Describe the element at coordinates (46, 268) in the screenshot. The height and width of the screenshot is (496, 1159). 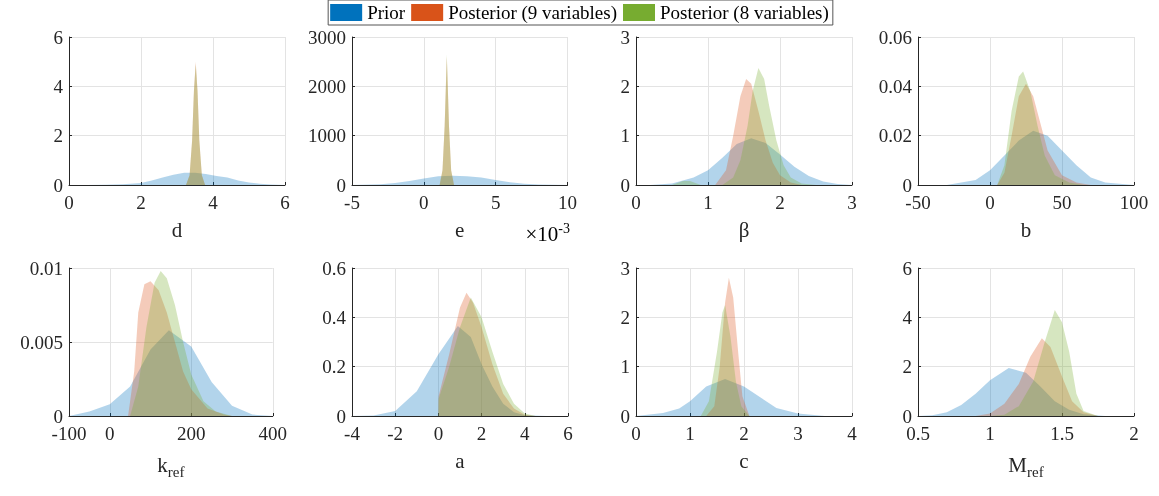
I see `y-tick-label: 0.01` at that location.